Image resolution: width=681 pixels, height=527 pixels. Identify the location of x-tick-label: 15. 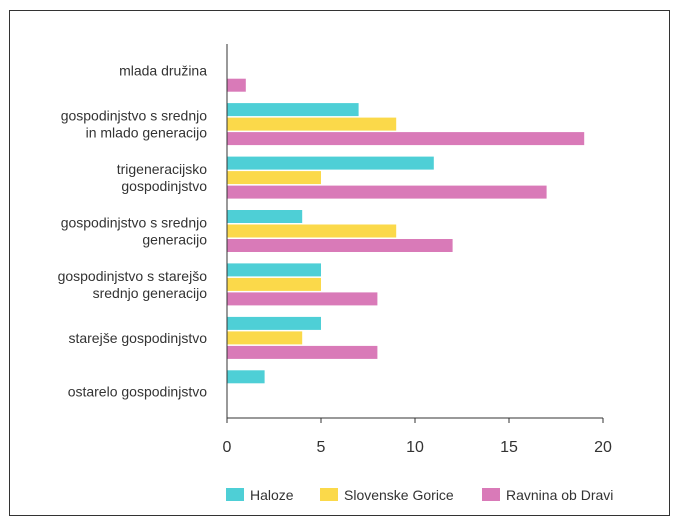
(509, 447).